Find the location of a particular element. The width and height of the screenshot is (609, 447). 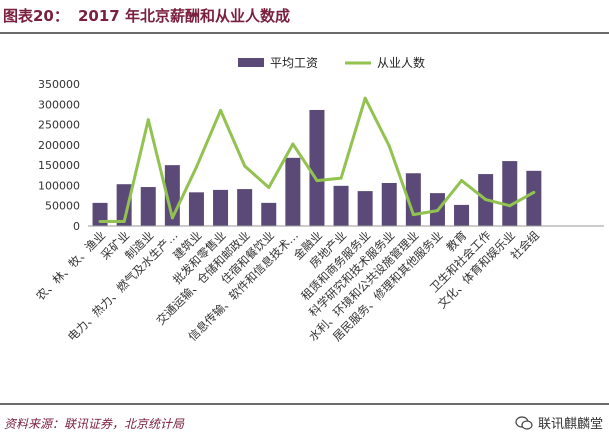

source-note: 资料来源：联讯证券，北京统计局 is located at coordinates (94, 424).